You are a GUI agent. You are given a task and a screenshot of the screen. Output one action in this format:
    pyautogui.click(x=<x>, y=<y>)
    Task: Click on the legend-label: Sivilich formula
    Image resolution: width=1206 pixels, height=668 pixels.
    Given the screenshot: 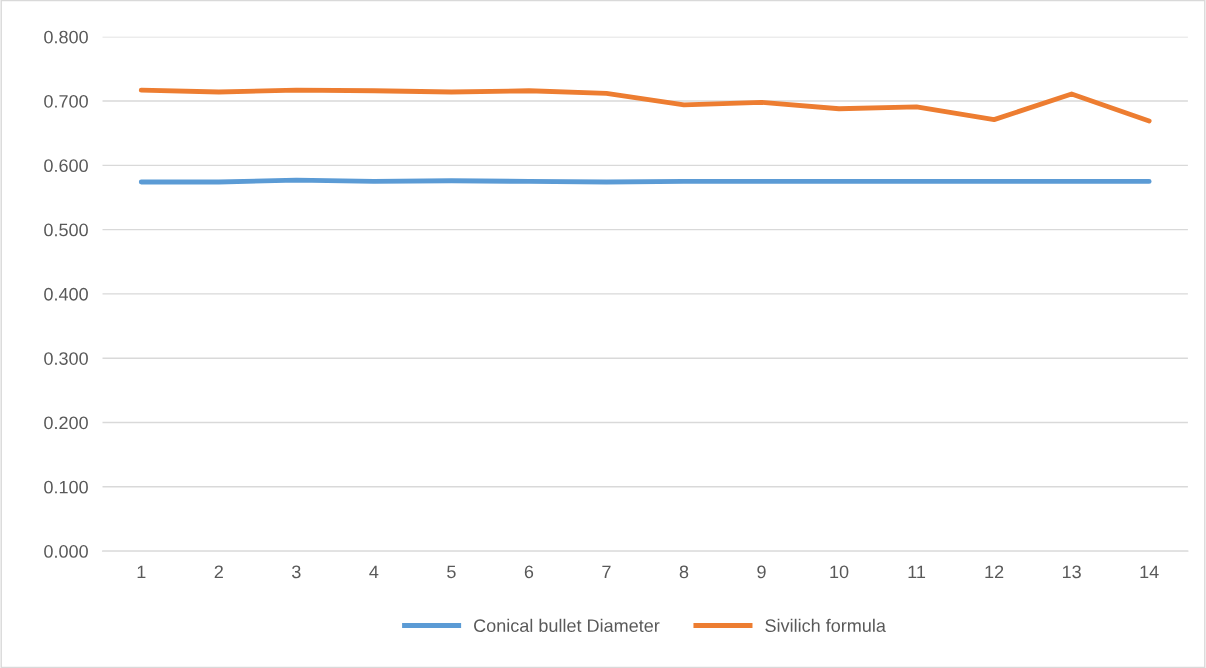 What is the action you would take?
    pyautogui.click(x=825, y=625)
    